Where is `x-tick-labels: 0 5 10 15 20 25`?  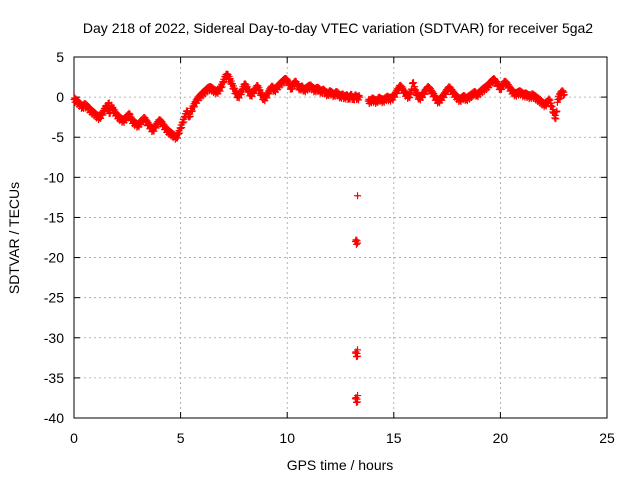 x-tick-labels: 0 5 10 15 20 25 is located at coordinates (342, 438).